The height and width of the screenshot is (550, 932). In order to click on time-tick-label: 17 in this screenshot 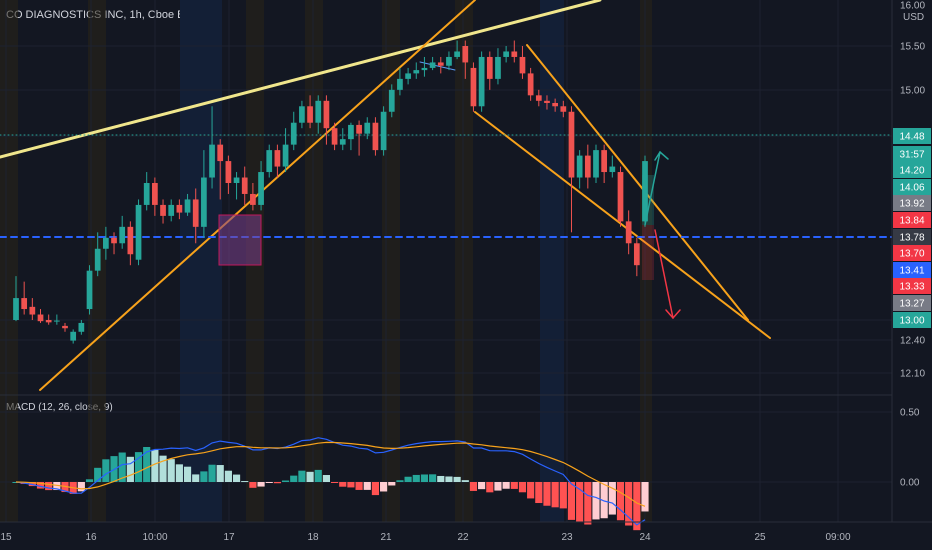, I will do `click(229, 537)`.